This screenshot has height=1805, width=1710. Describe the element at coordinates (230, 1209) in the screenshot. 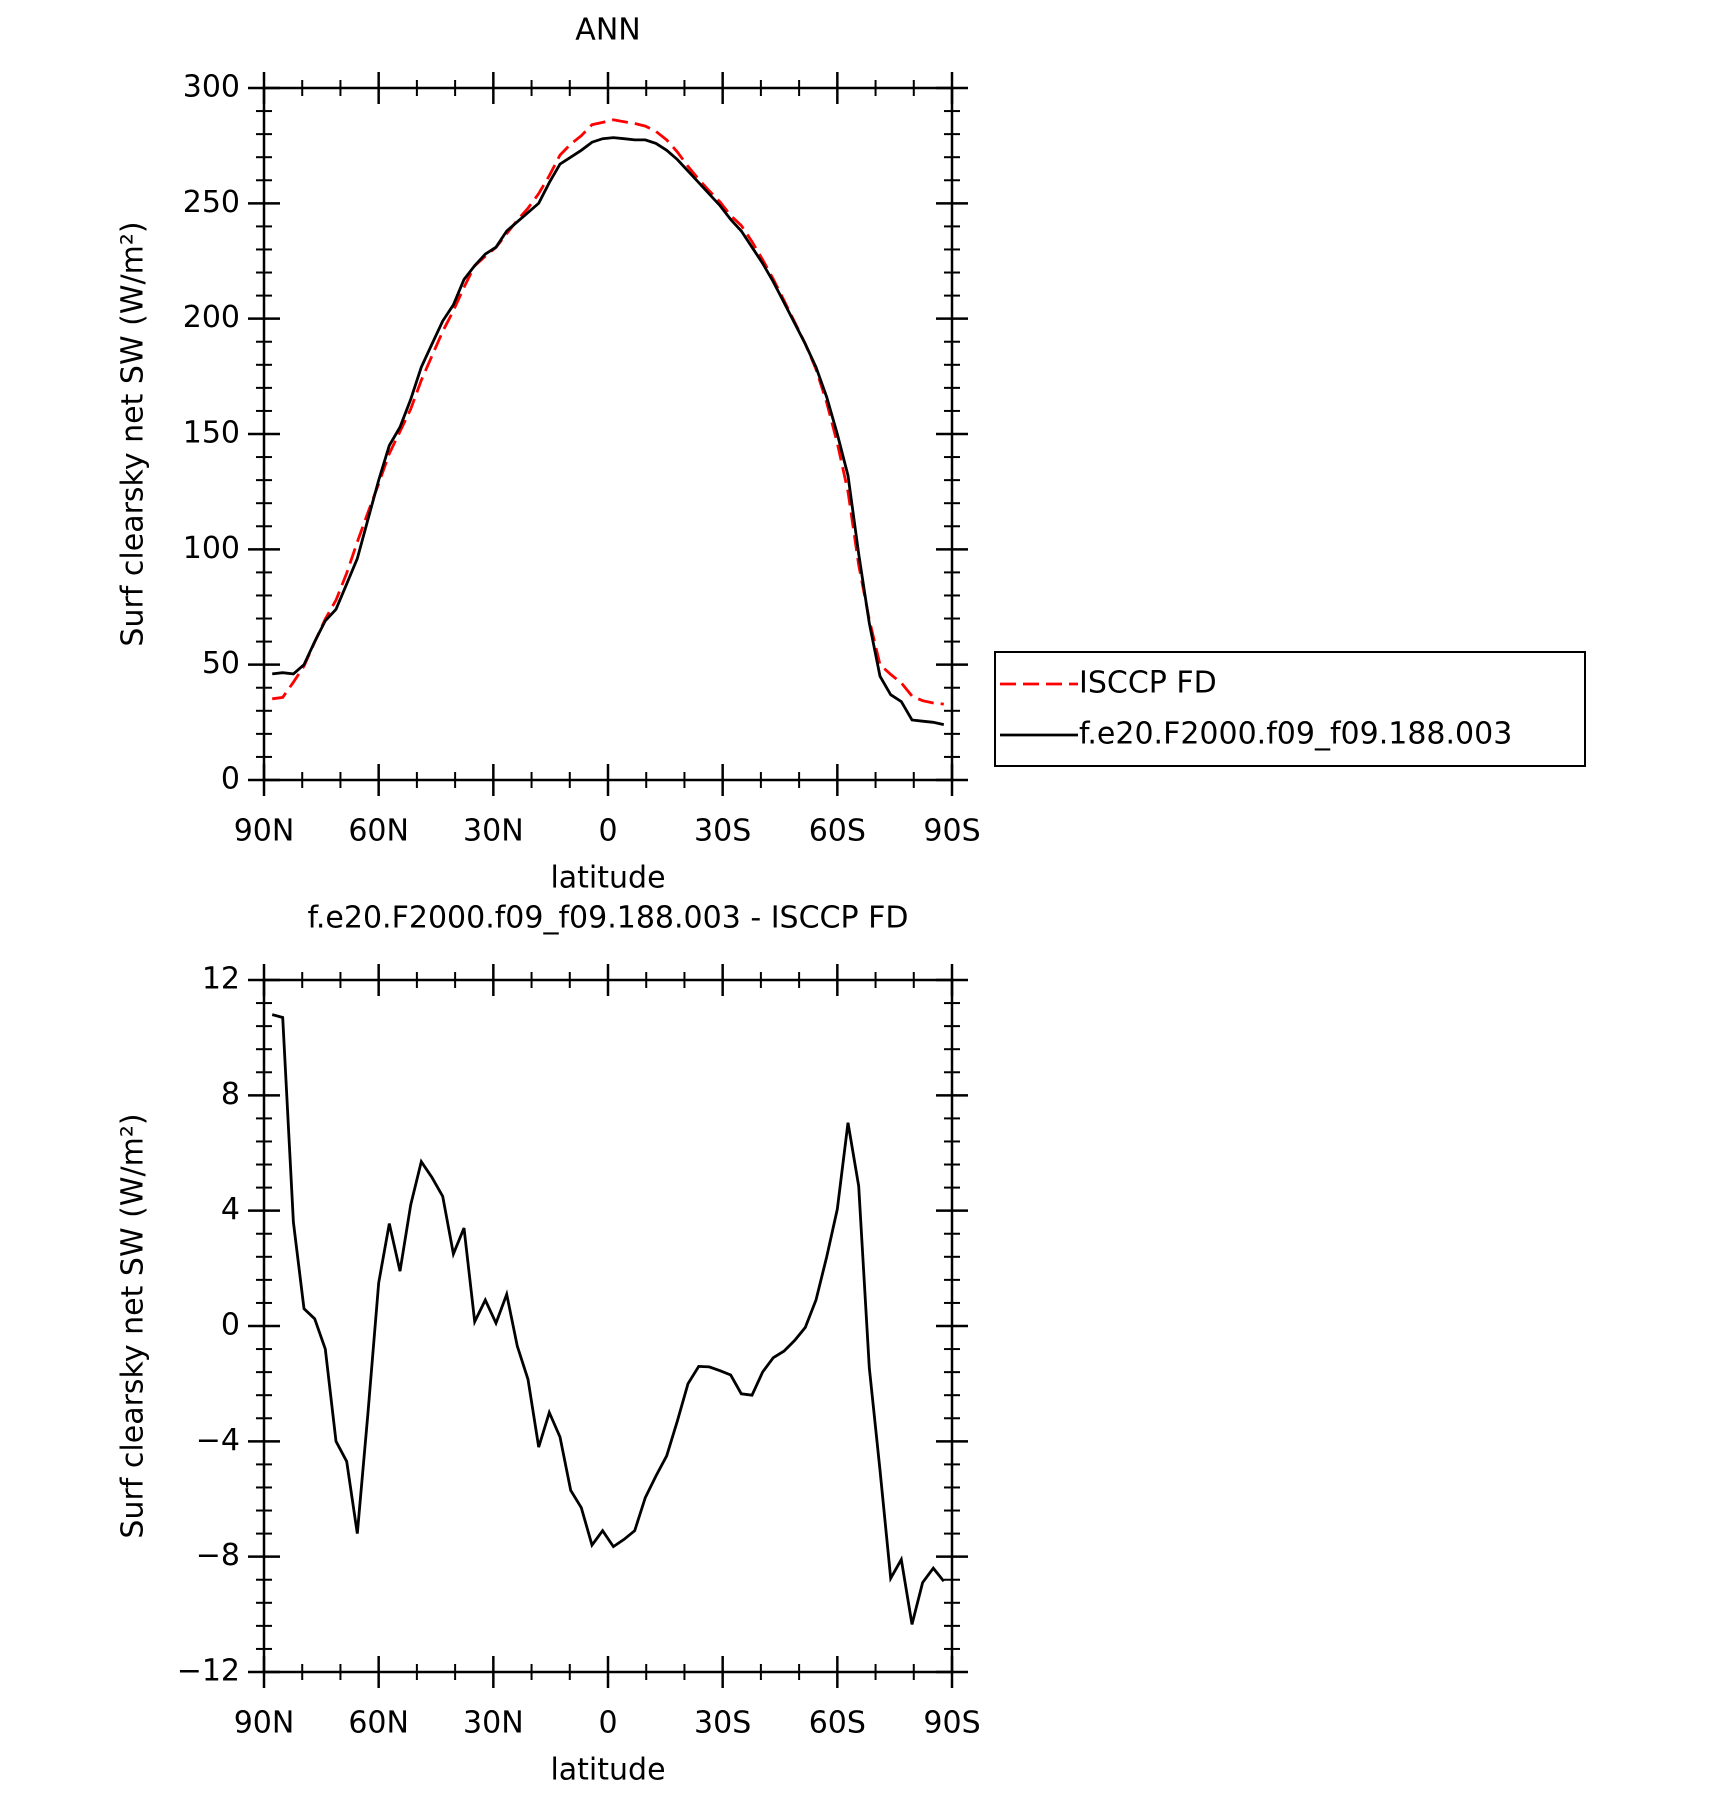

I see `y-tick-label: 4` at that location.